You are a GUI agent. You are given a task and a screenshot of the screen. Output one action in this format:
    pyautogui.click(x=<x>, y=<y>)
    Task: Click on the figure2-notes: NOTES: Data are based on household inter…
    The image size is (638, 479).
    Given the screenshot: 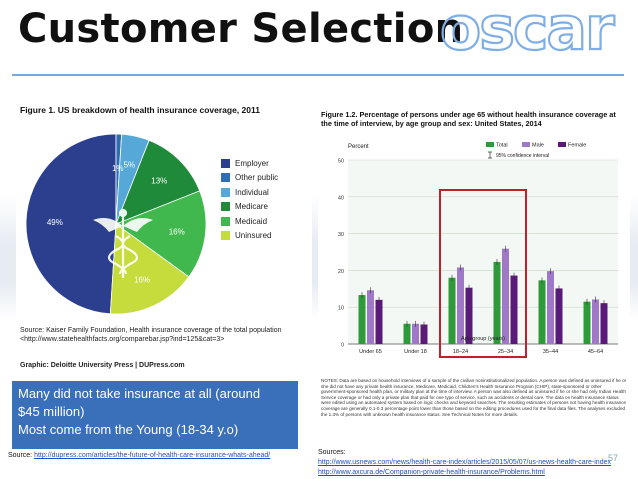 What is the action you would take?
    pyautogui.click(x=474, y=397)
    